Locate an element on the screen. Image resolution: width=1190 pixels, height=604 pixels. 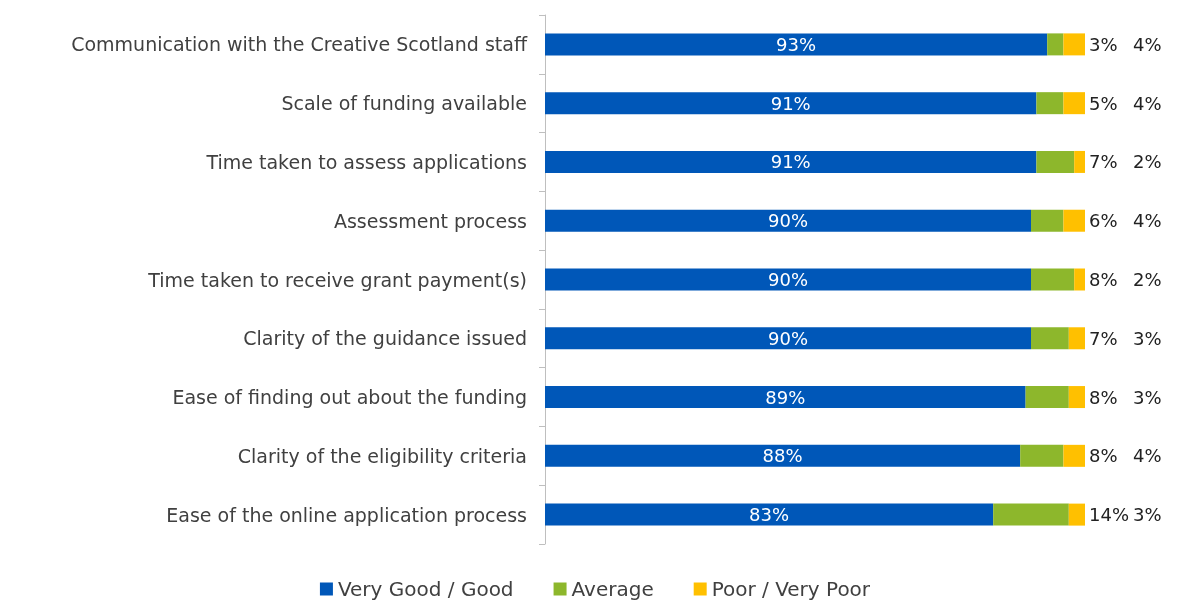
y-tick-label: Scale of funding available is located at coordinates (404, 103).